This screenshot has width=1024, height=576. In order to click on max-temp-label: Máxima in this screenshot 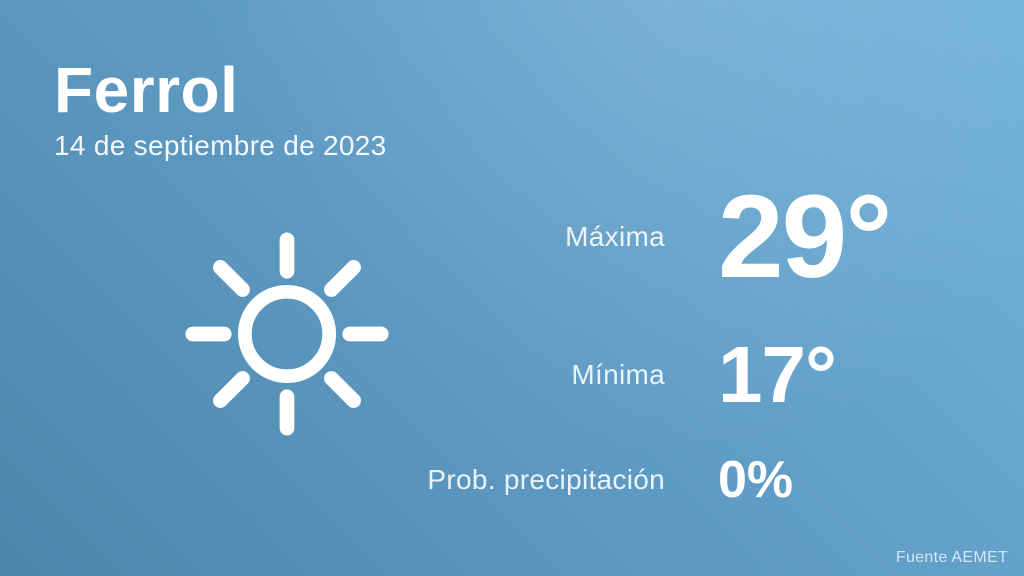, I will do `click(615, 236)`.